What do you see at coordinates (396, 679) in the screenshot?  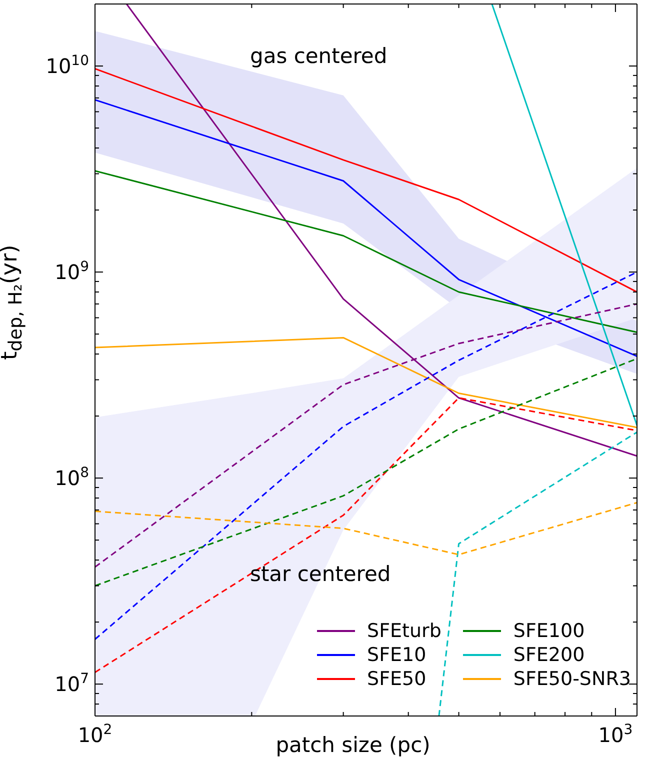 I see `legend-label: SFE50` at bounding box center [396, 679].